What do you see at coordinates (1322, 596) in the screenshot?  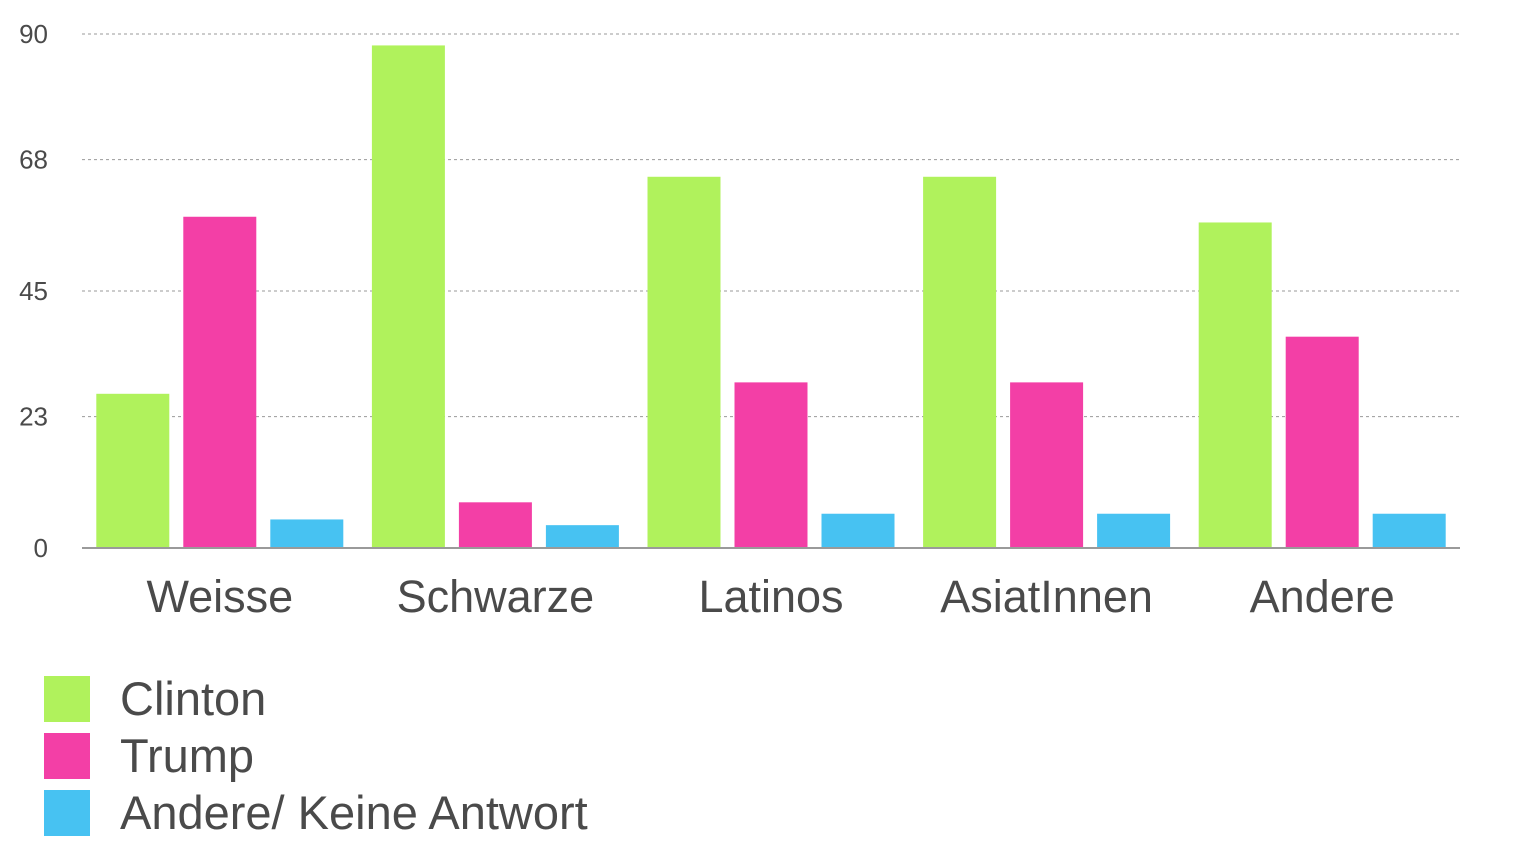 I see `x-tick-label: Andere` at bounding box center [1322, 596].